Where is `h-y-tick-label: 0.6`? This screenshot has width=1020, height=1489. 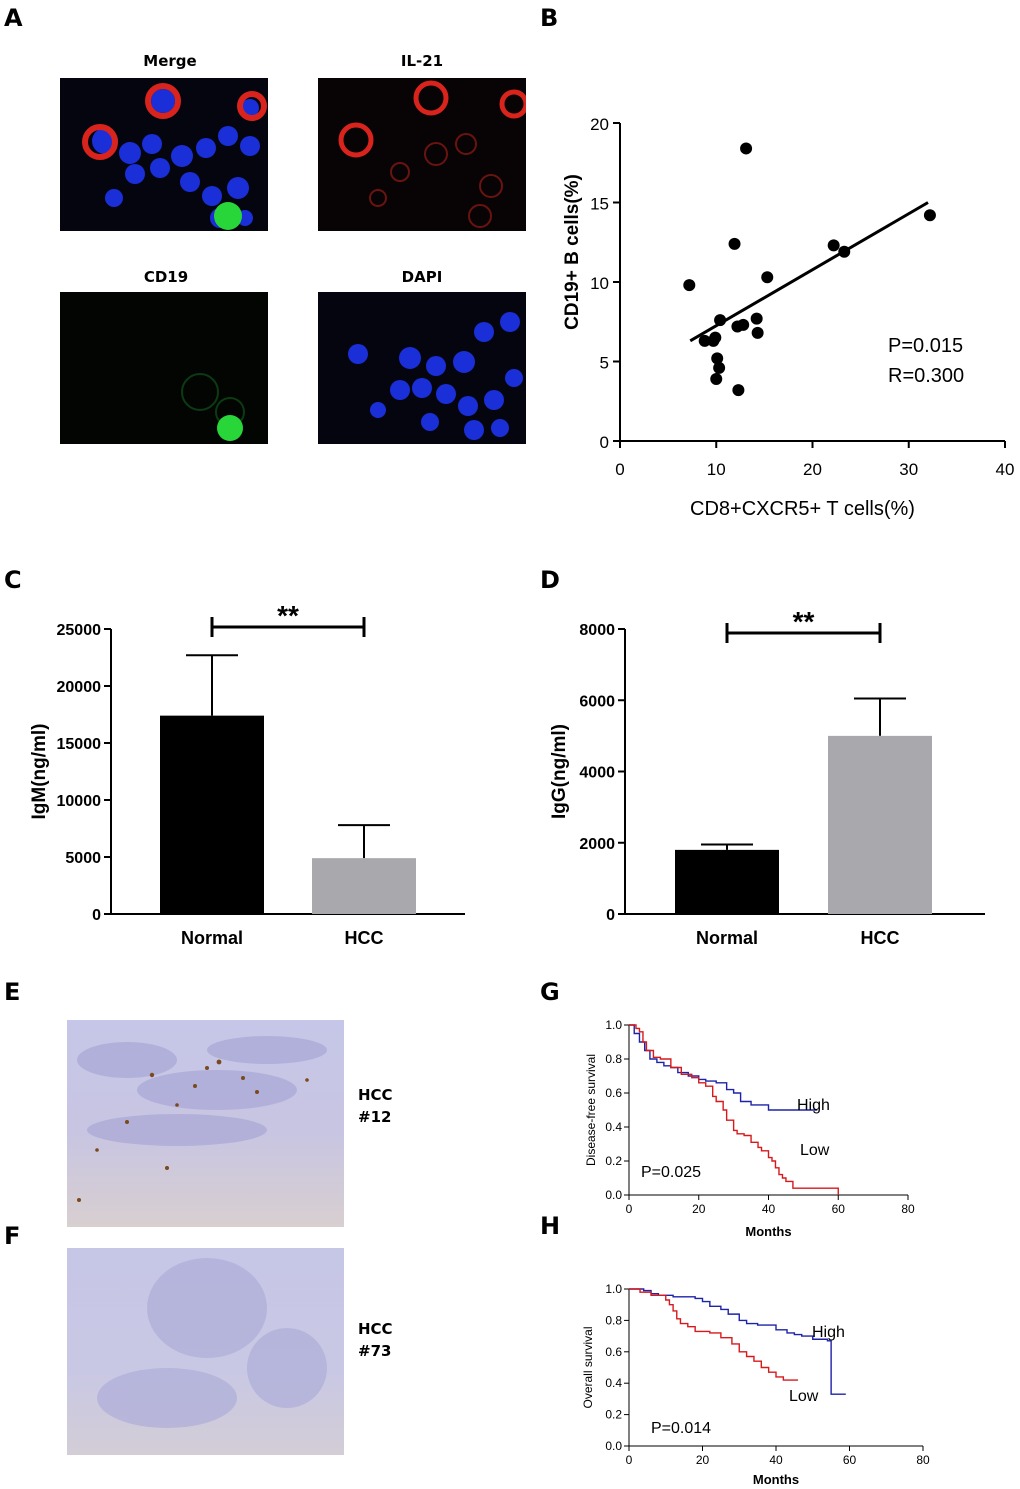
h-y-tick-label: 0.6 is located at coordinates (613, 1352).